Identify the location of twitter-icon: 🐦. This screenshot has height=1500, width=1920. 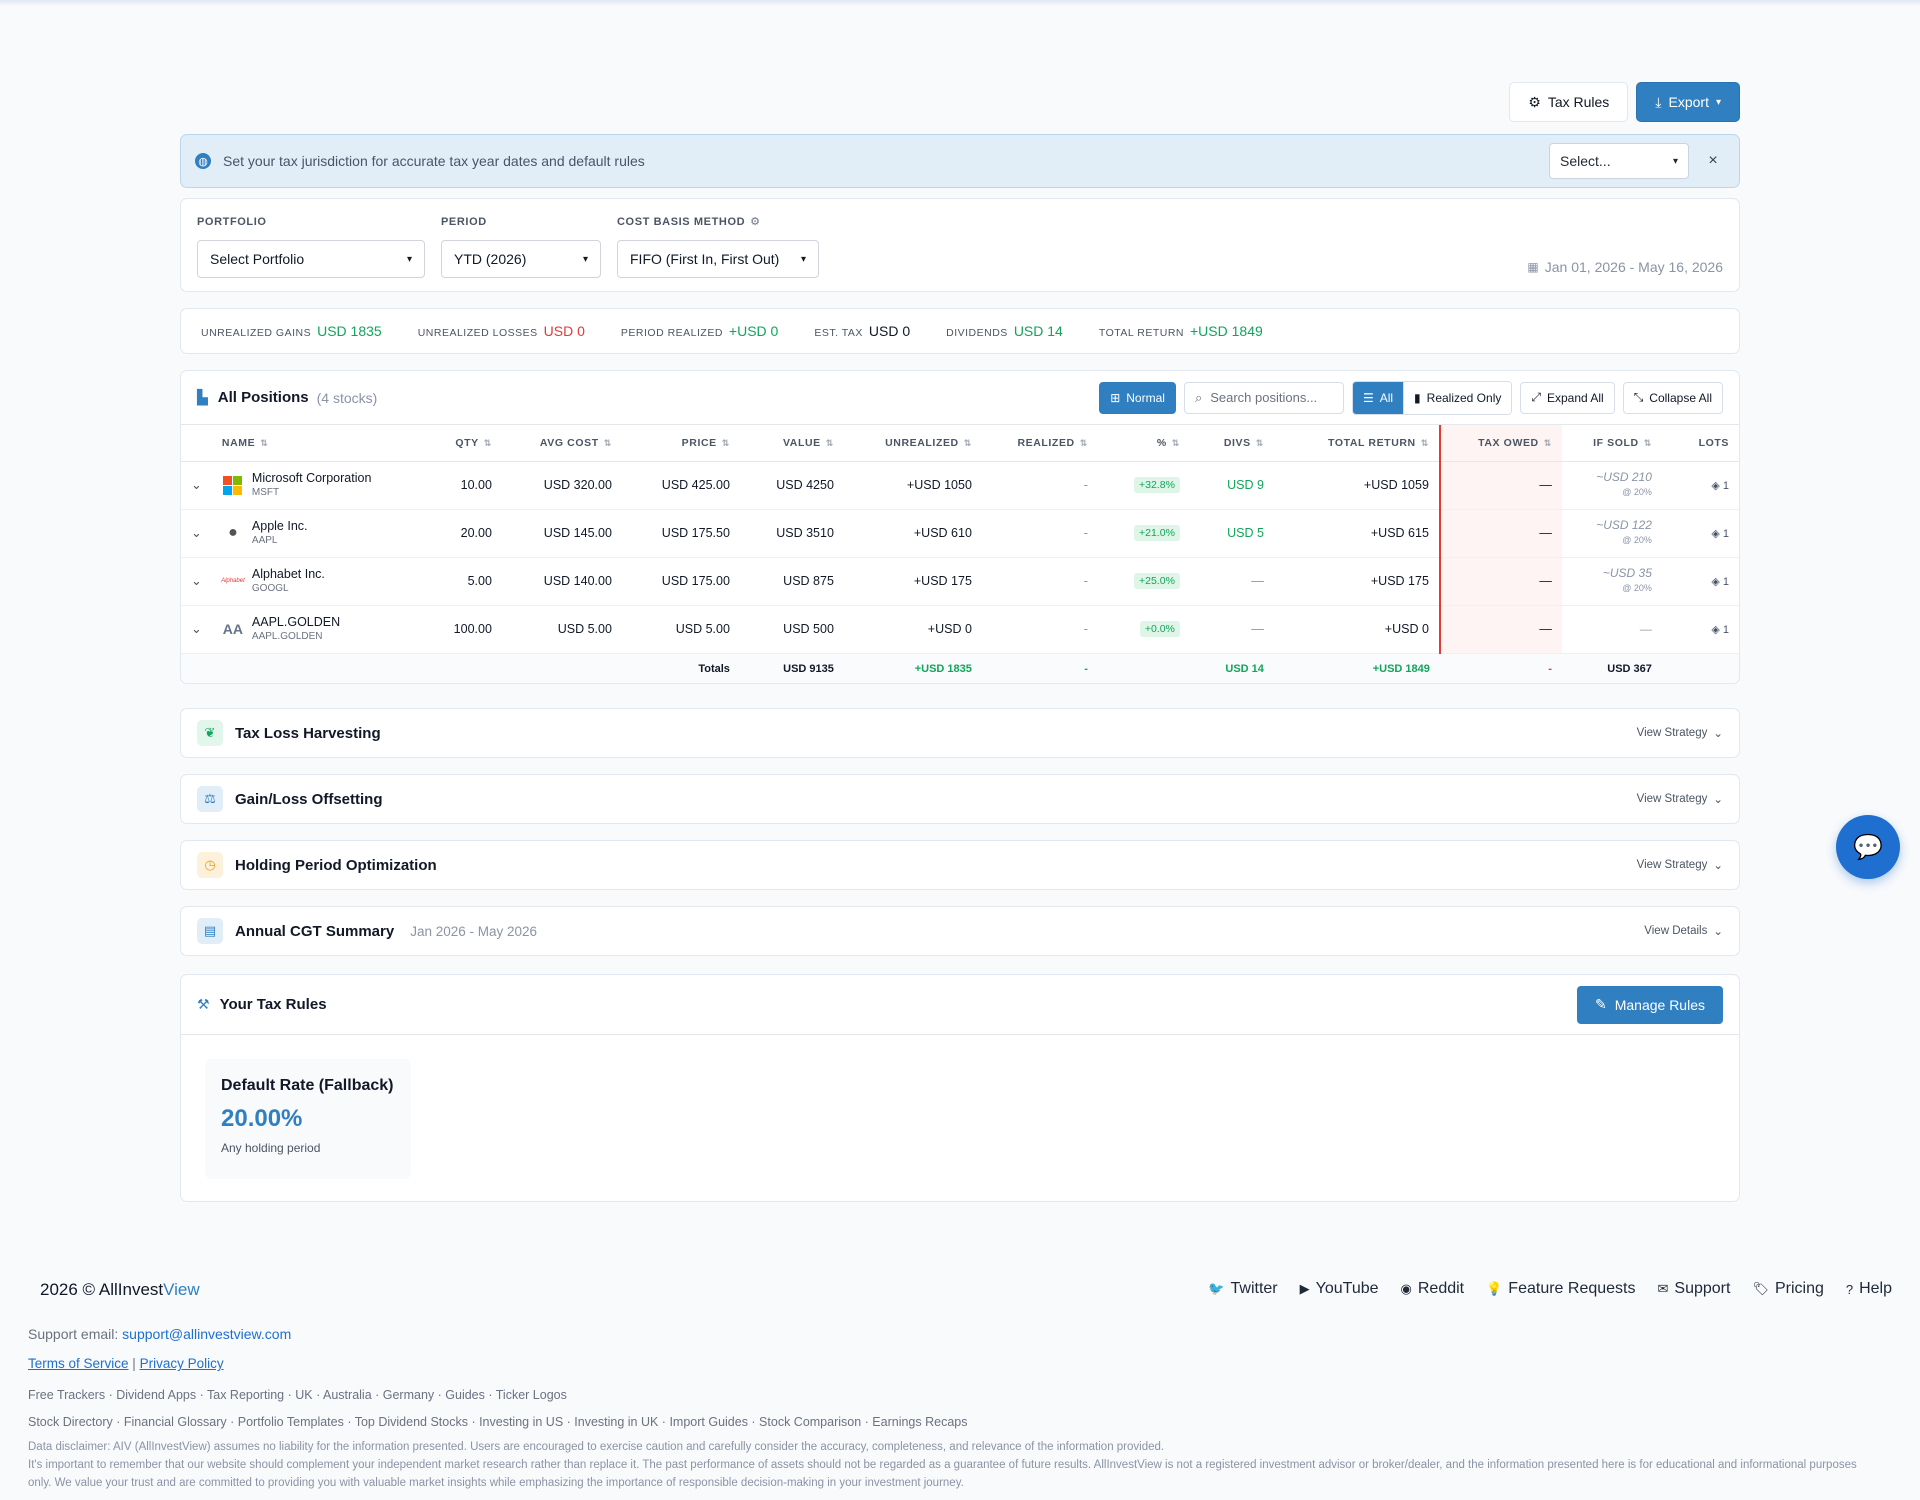
(1216, 1288).